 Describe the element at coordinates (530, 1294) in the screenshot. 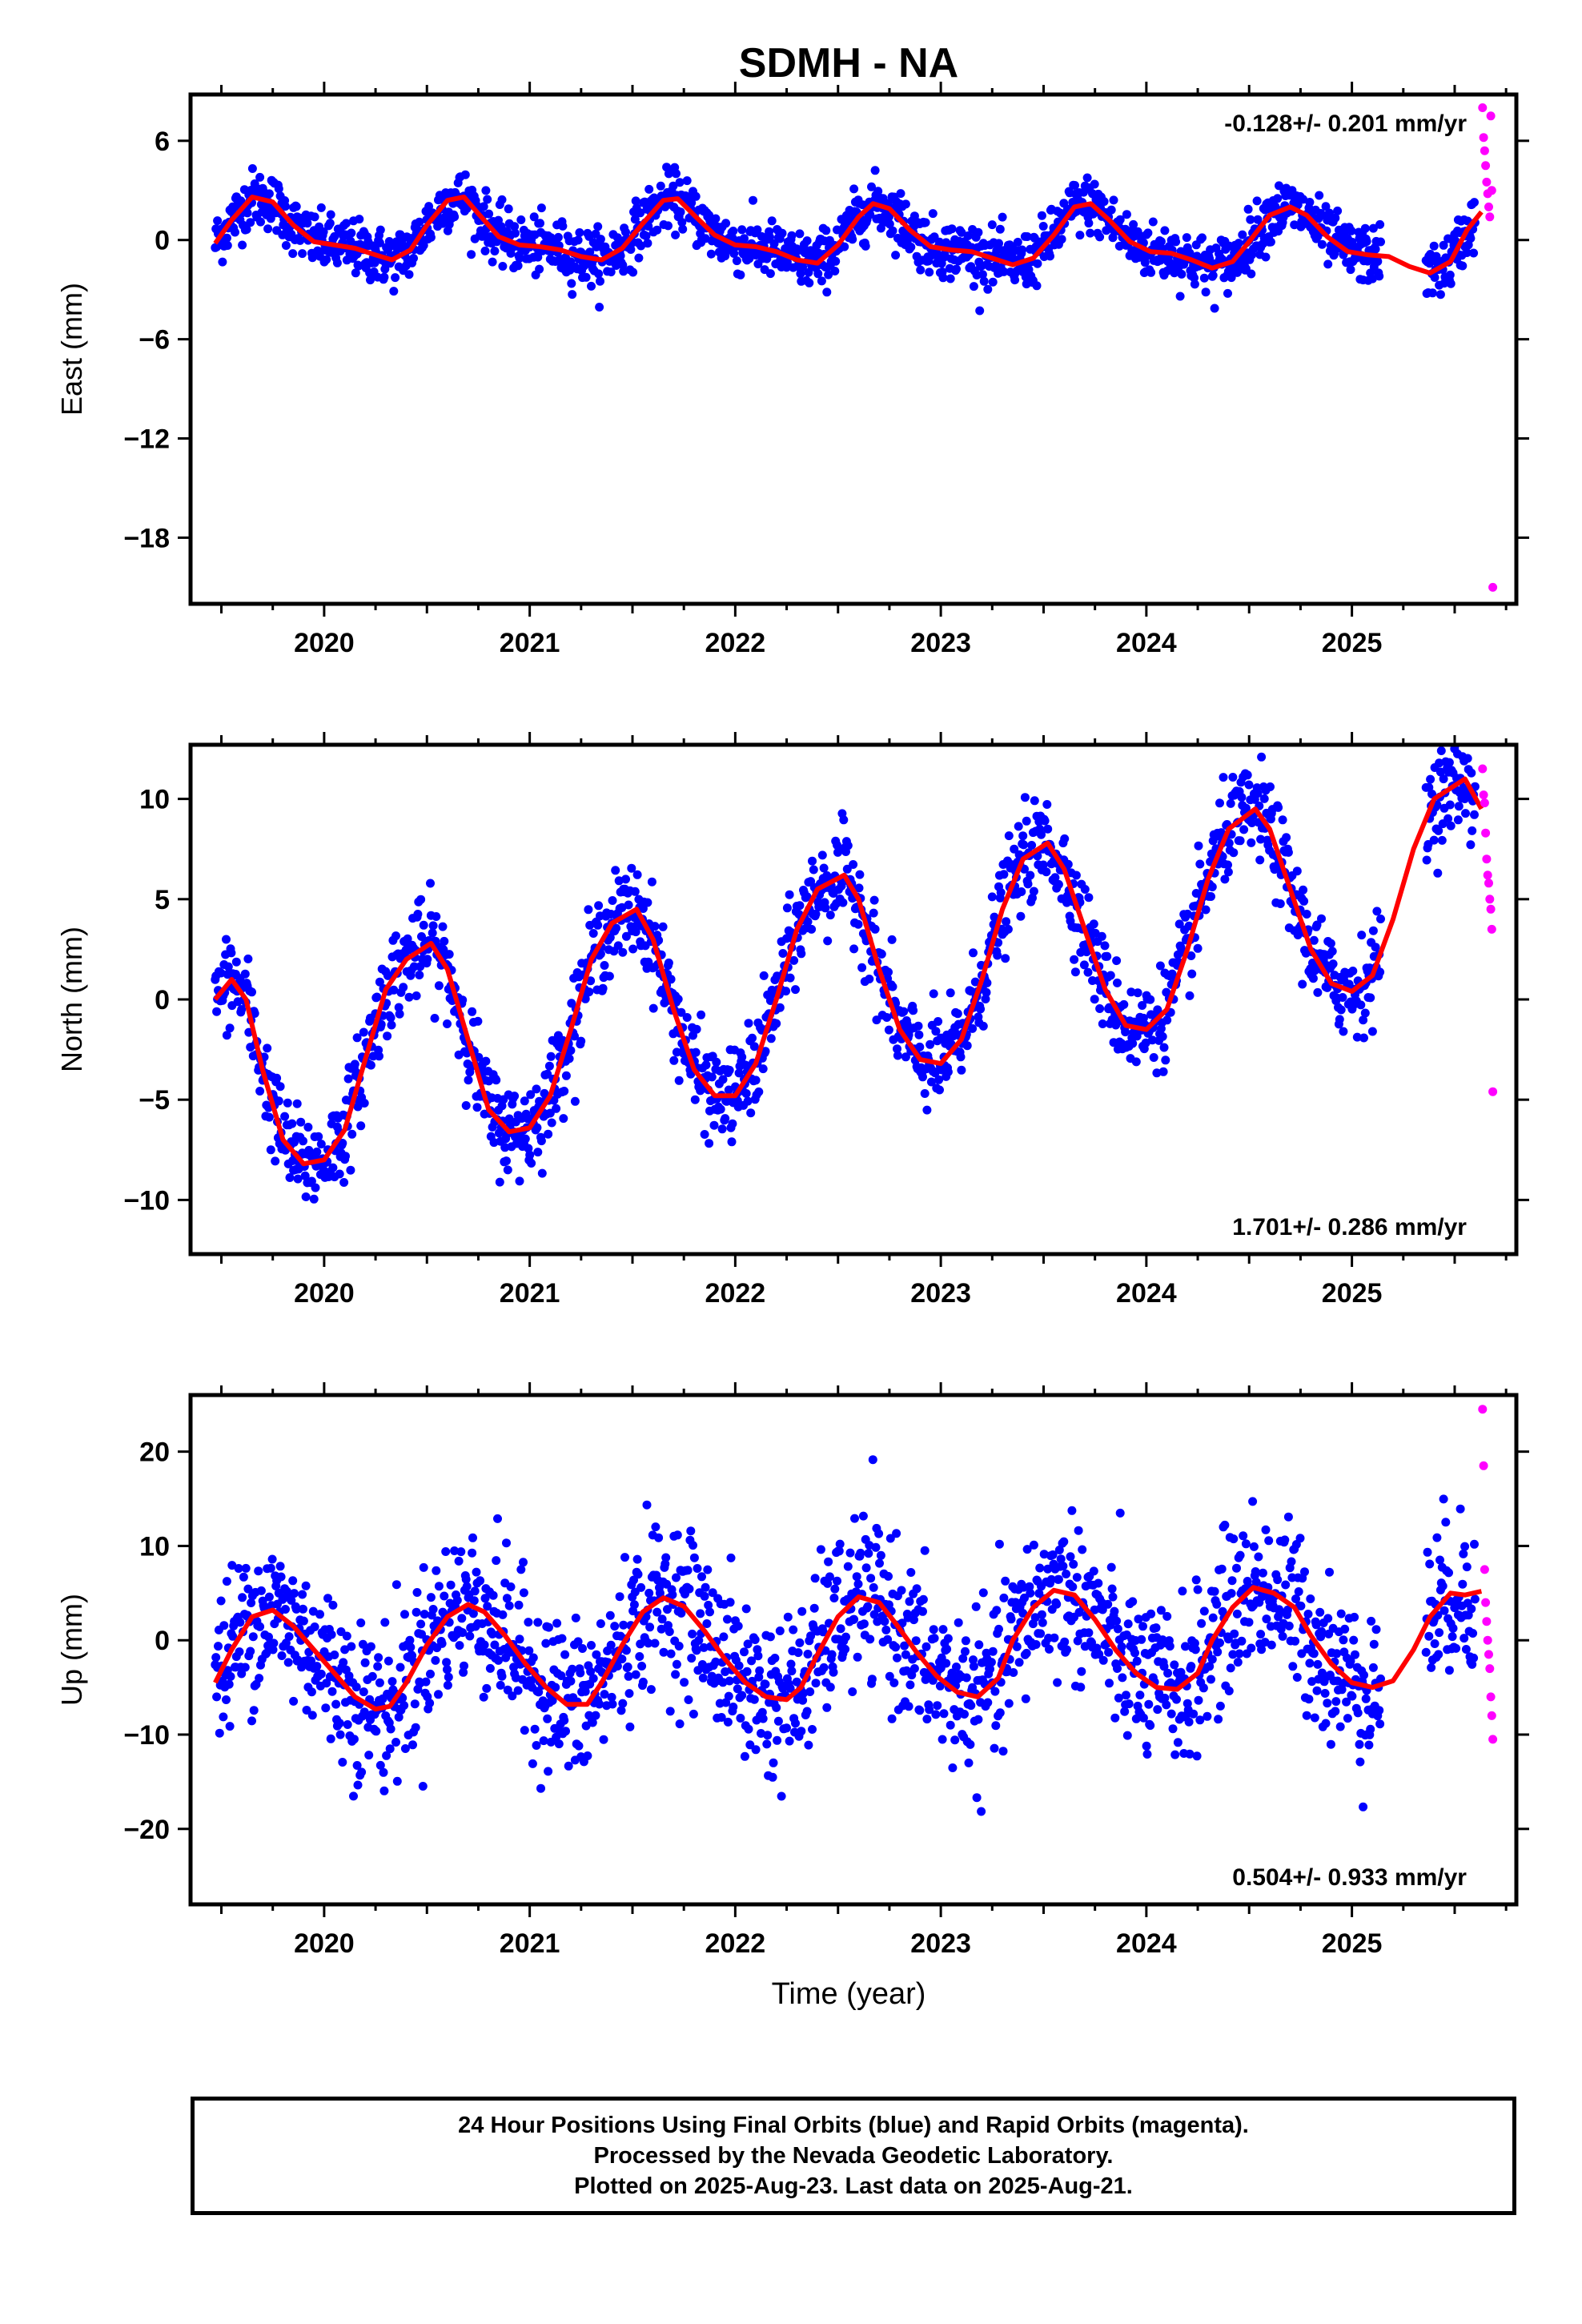

I see `north-x-tick-label: 2021` at that location.